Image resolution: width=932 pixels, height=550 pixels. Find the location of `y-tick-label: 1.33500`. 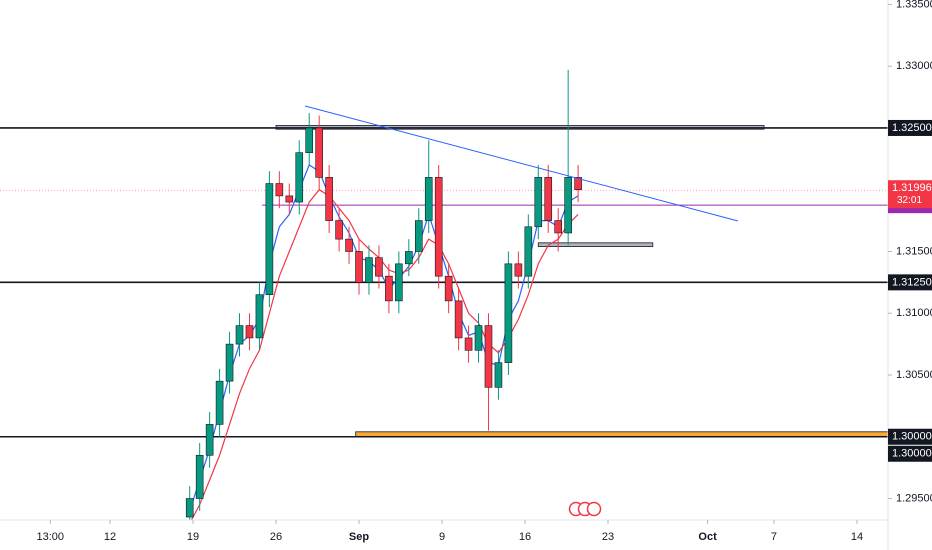

y-tick-label: 1.33500 is located at coordinates (914, 5).